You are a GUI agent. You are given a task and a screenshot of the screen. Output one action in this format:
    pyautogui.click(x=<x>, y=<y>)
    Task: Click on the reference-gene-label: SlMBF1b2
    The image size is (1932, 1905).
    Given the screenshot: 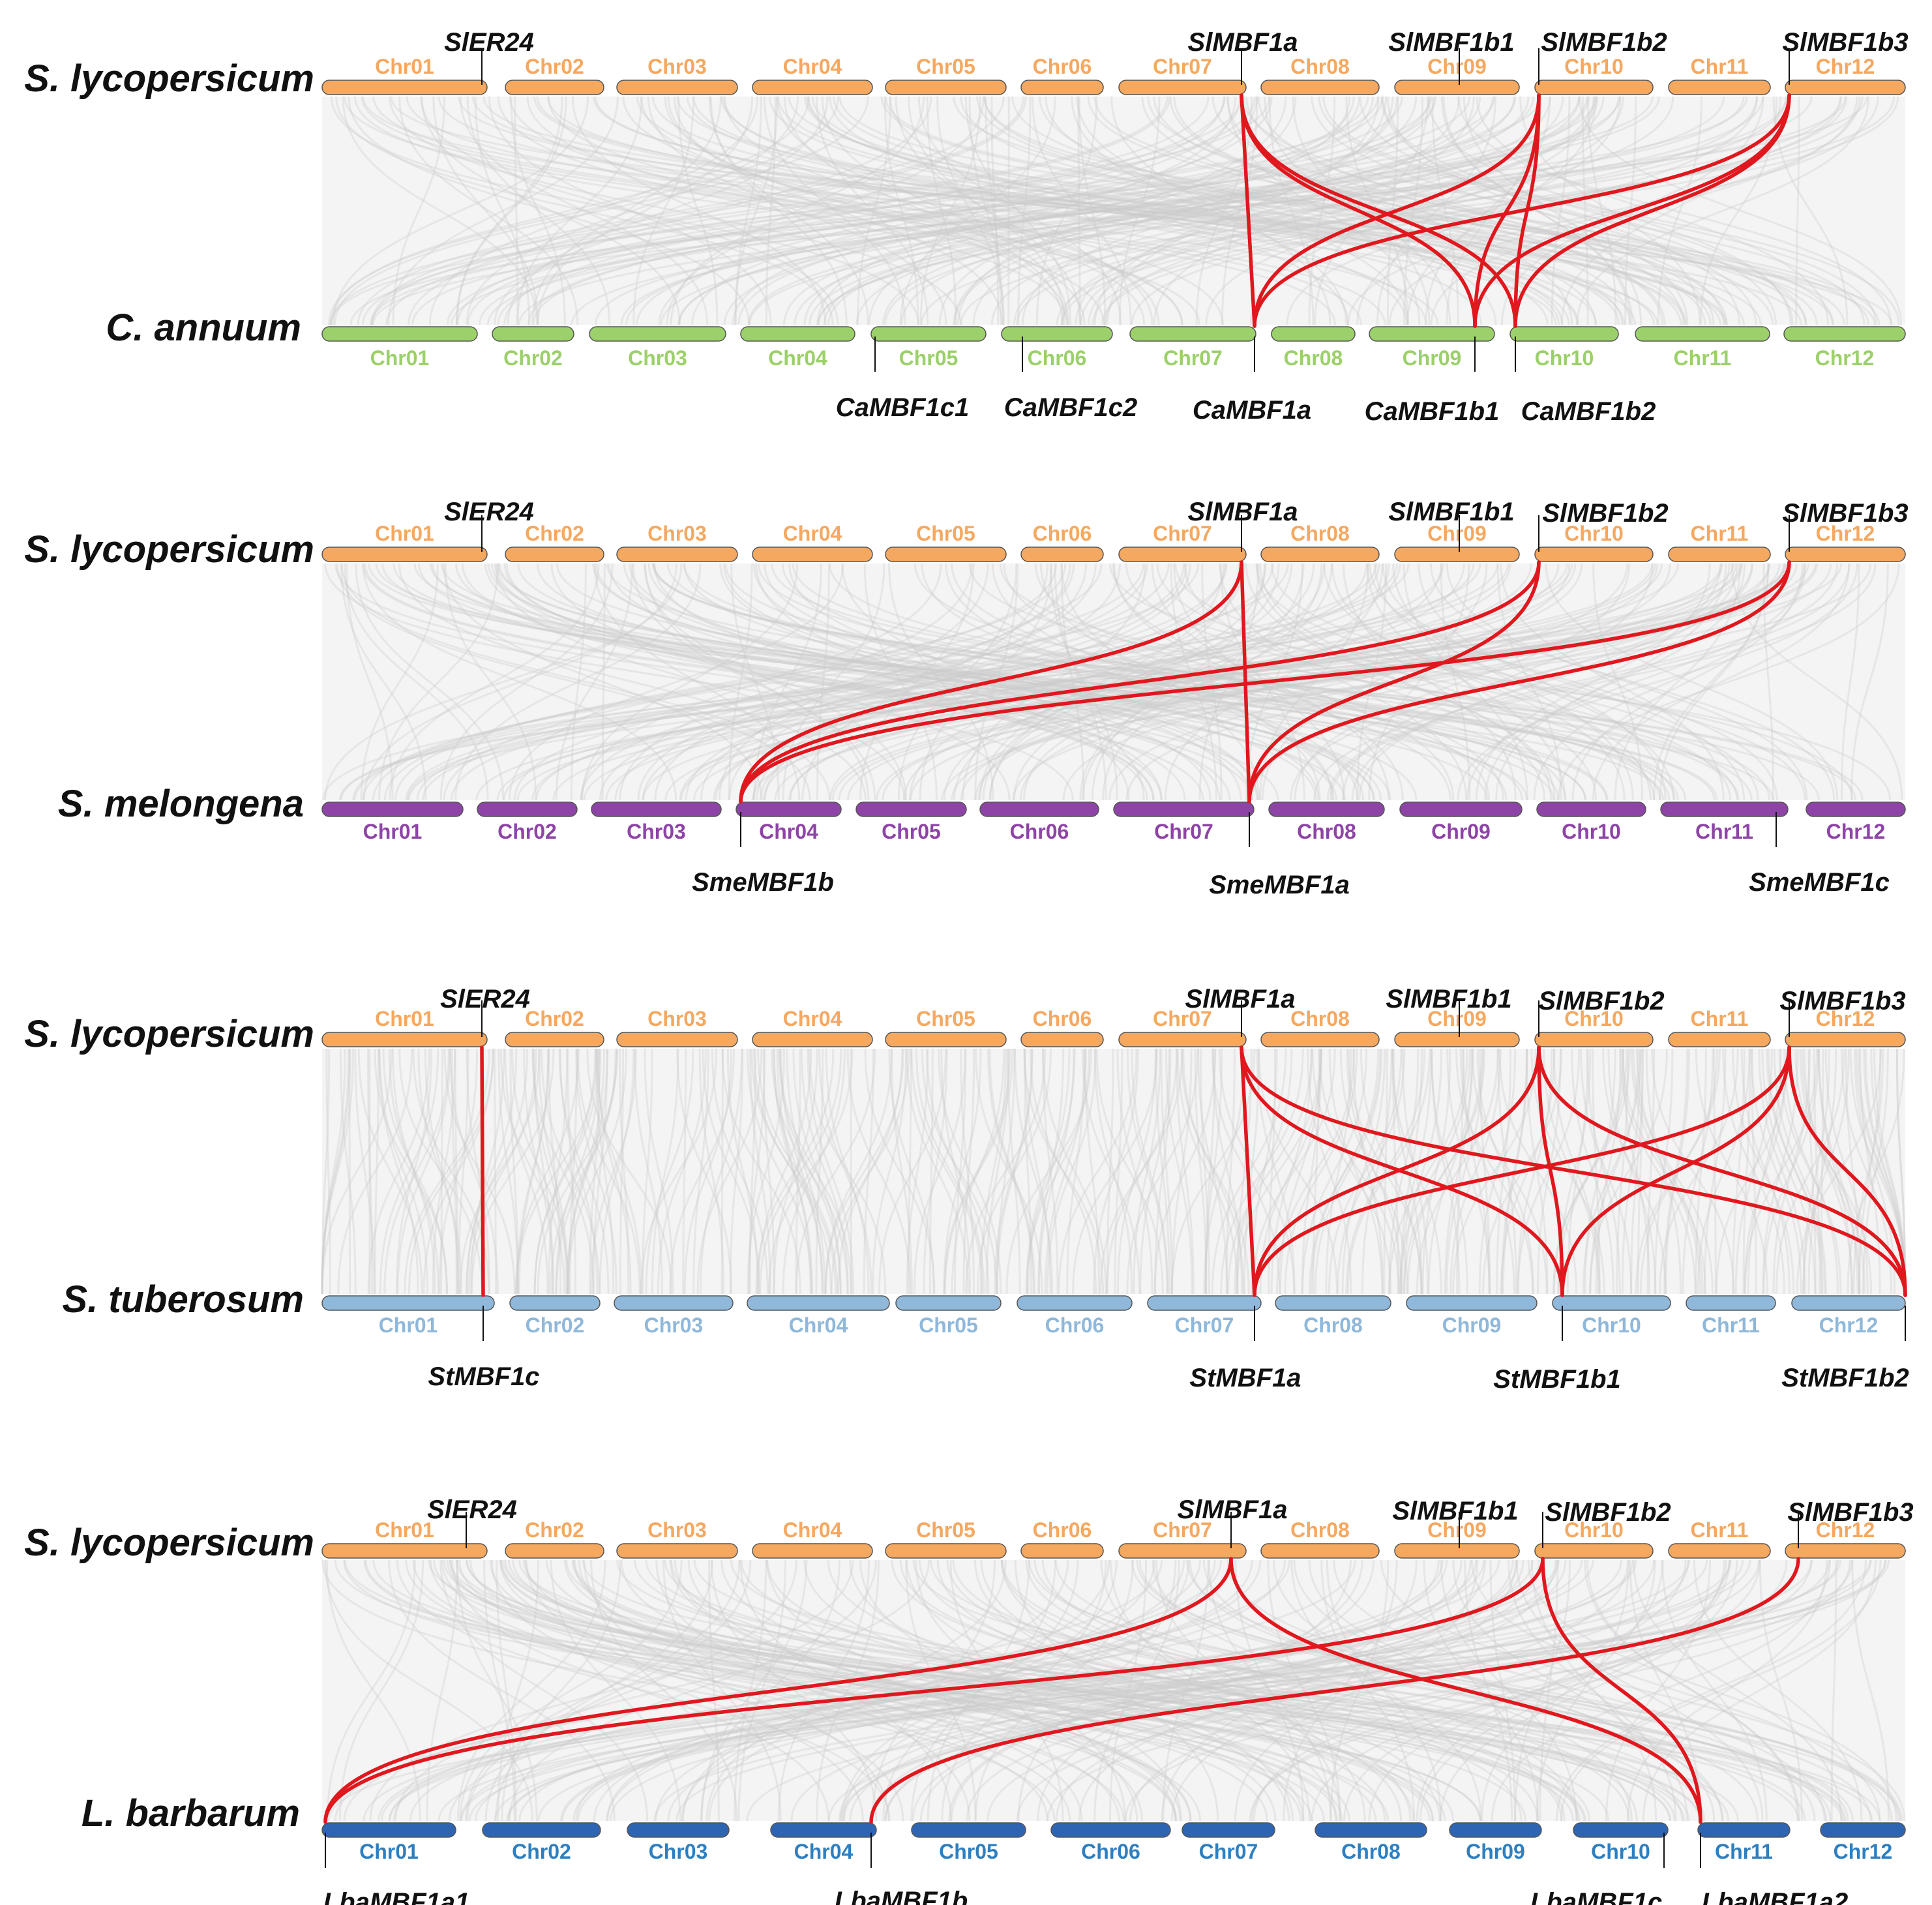 What is the action you would take?
    pyautogui.click(x=1605, y=513)
    